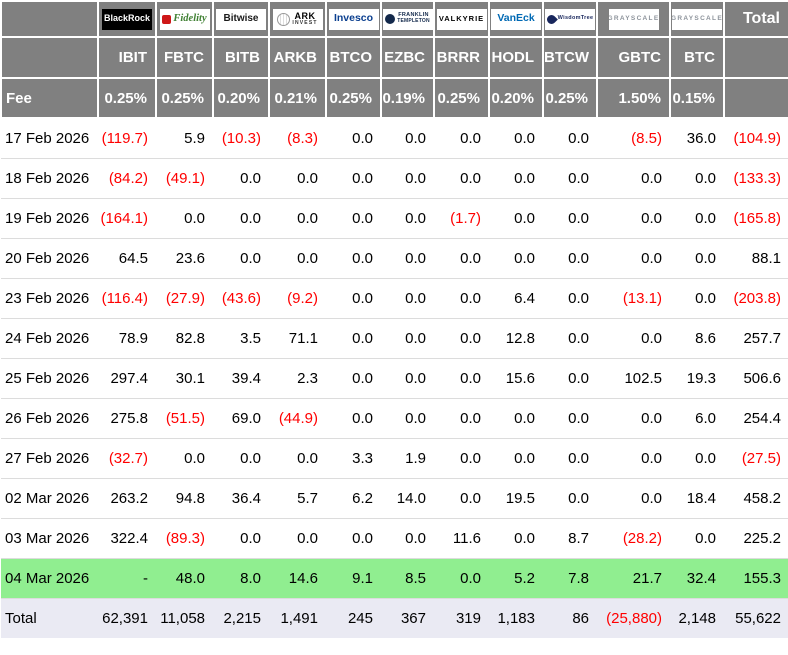  I want to click on value-cell: -, so click(127, 578).